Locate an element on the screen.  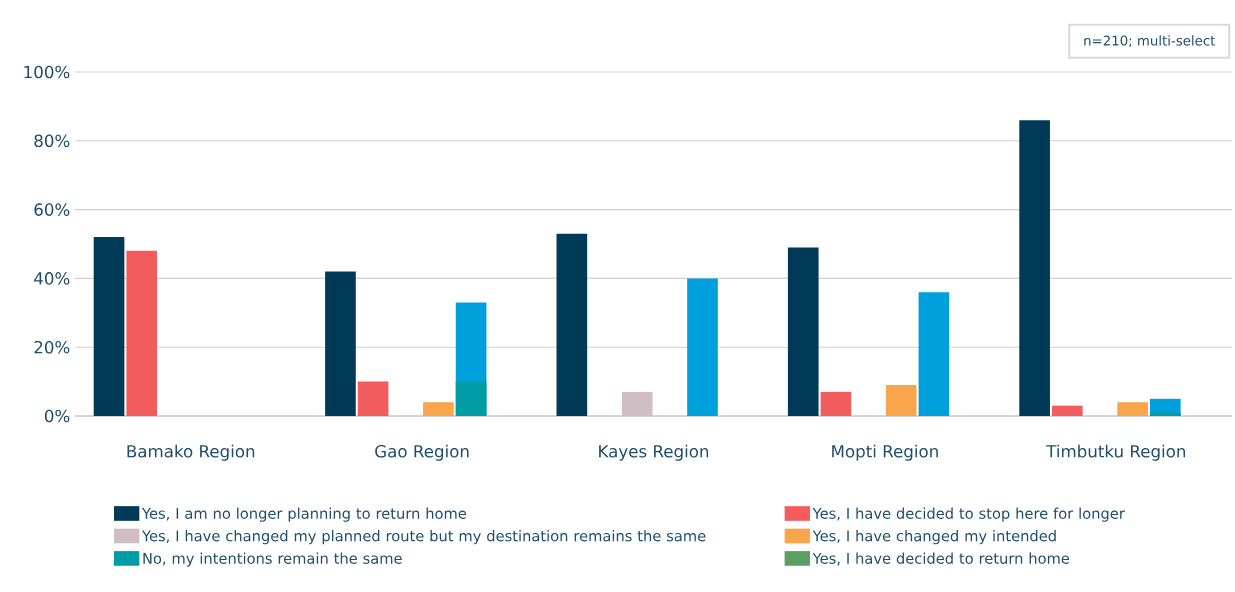
x-tick-label: Gao Region is located at coordinates (422, 452).